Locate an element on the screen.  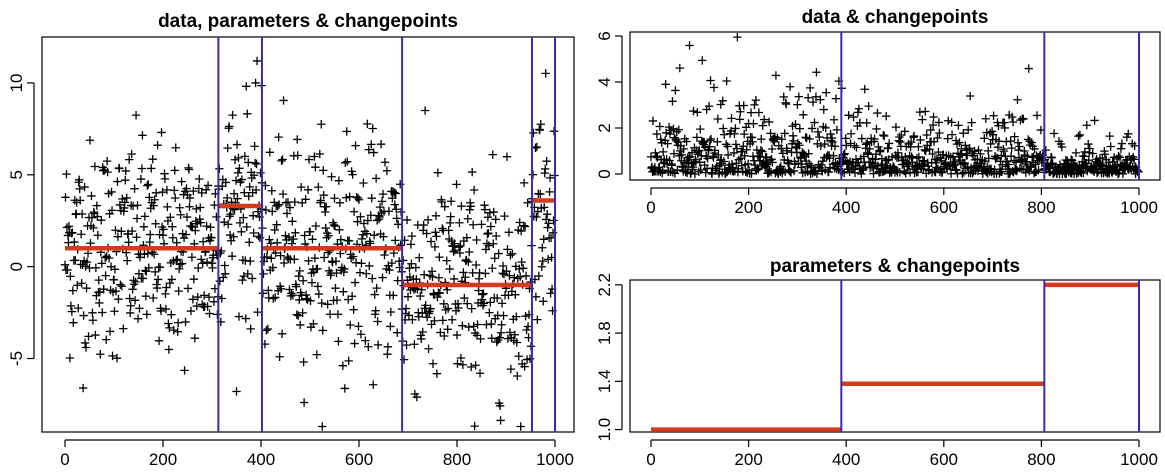
x-tick-label: 400 is located at coordinates (261, 459).